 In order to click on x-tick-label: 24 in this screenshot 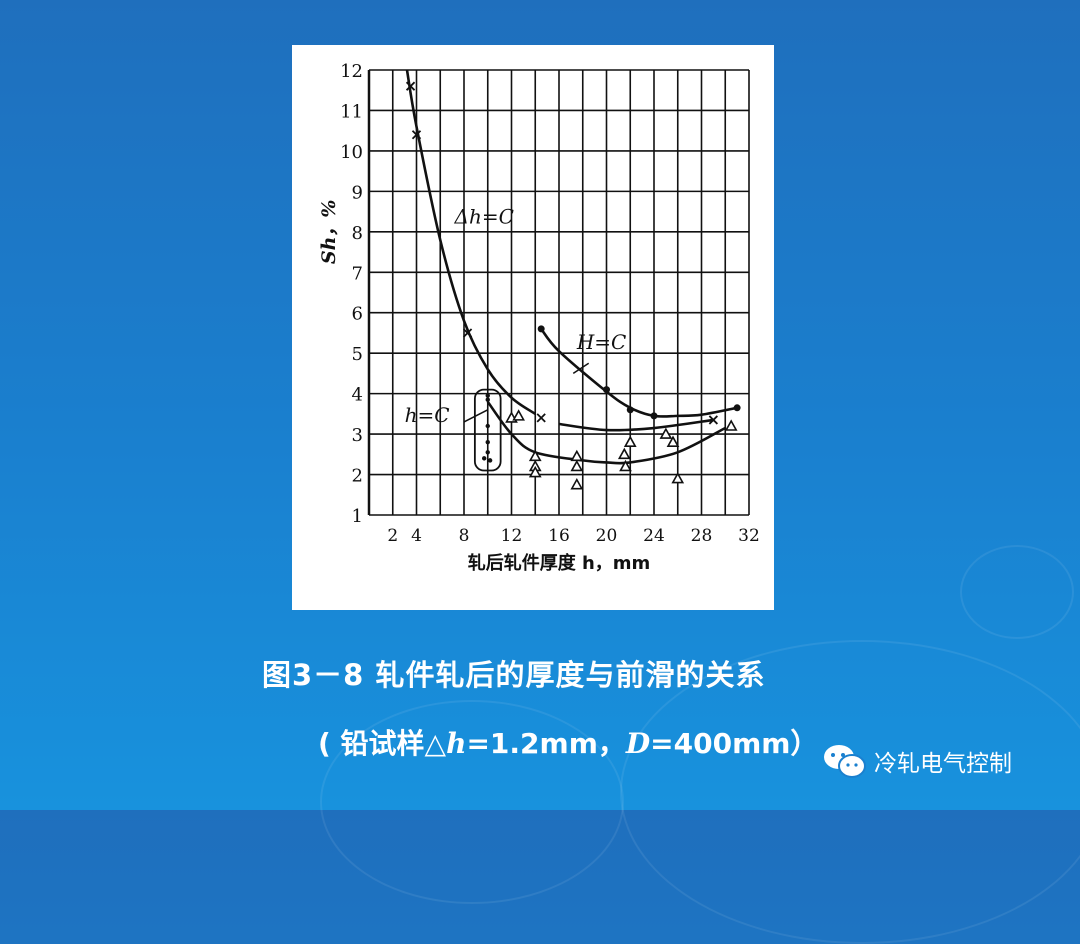, I will do `click(654, 536)`.